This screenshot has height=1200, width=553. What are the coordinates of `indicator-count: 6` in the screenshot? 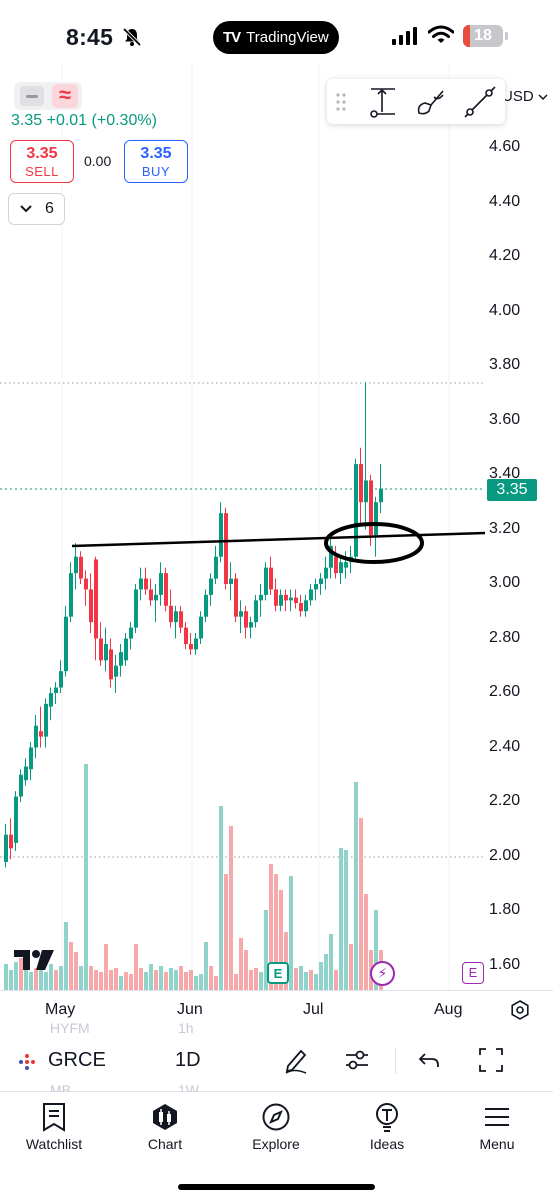 It's located at (49, 208).